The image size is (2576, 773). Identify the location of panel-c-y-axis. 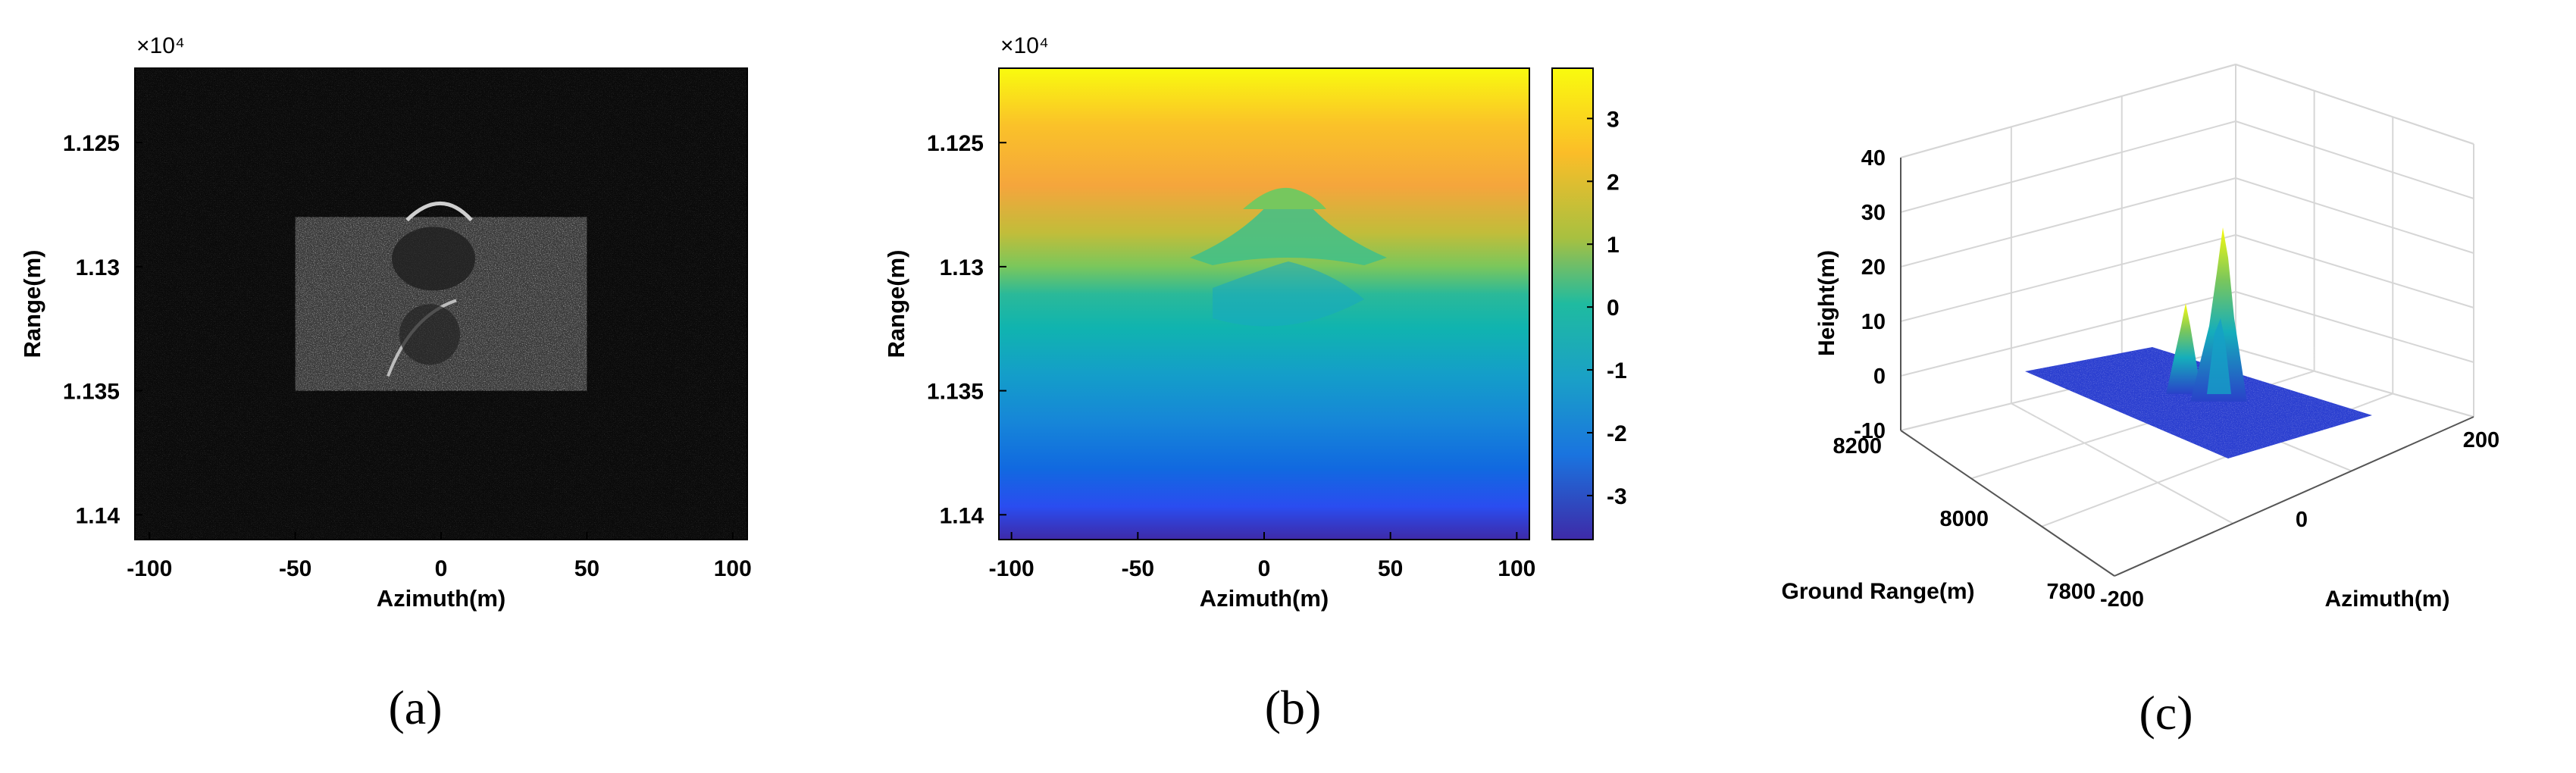
(2008, 503).